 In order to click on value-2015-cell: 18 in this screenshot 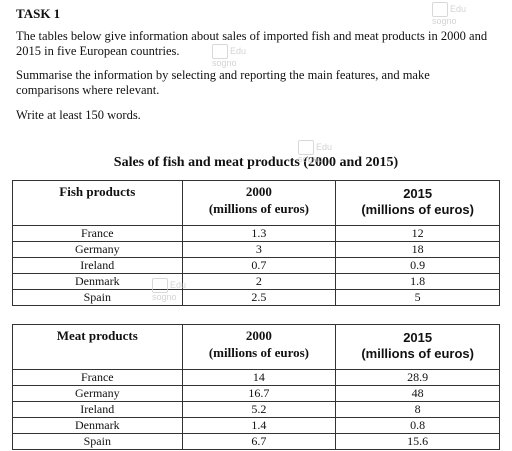, I will do `click(417, 249)`.